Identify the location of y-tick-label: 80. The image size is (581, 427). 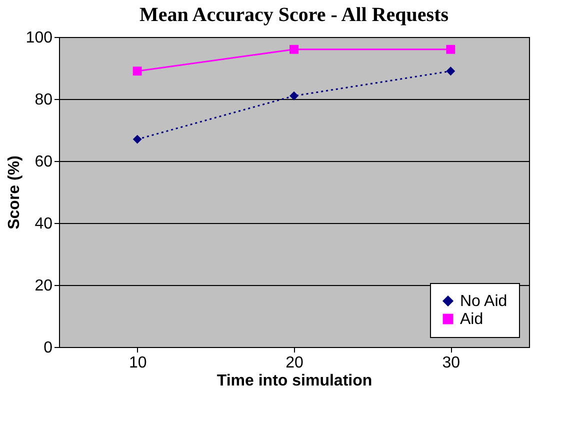
(43, 100).